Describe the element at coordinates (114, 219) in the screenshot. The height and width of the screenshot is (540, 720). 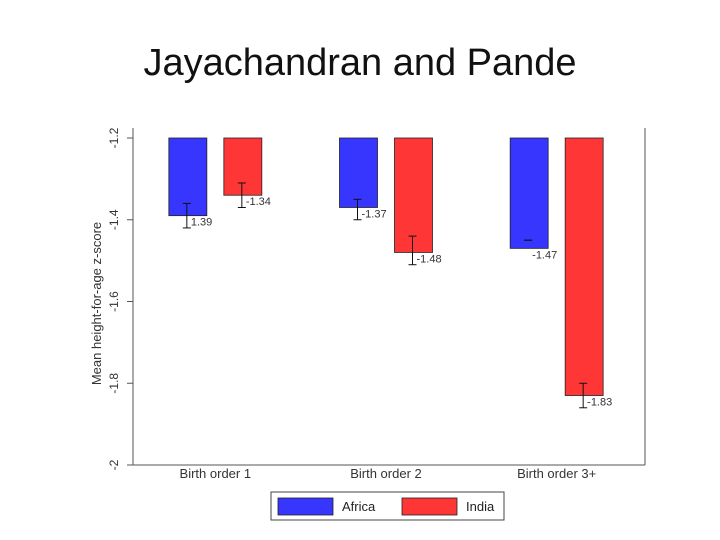
I see `y-tick-label: -1.4` at that location.